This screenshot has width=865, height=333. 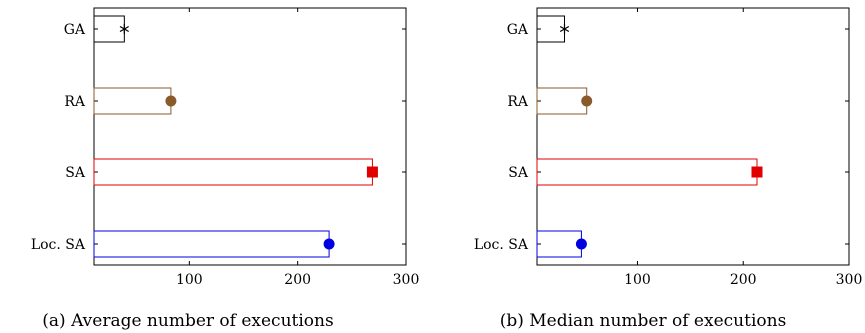 I want to click on panel-caption: (b) Median number of executions, so click(x=643, y=321).